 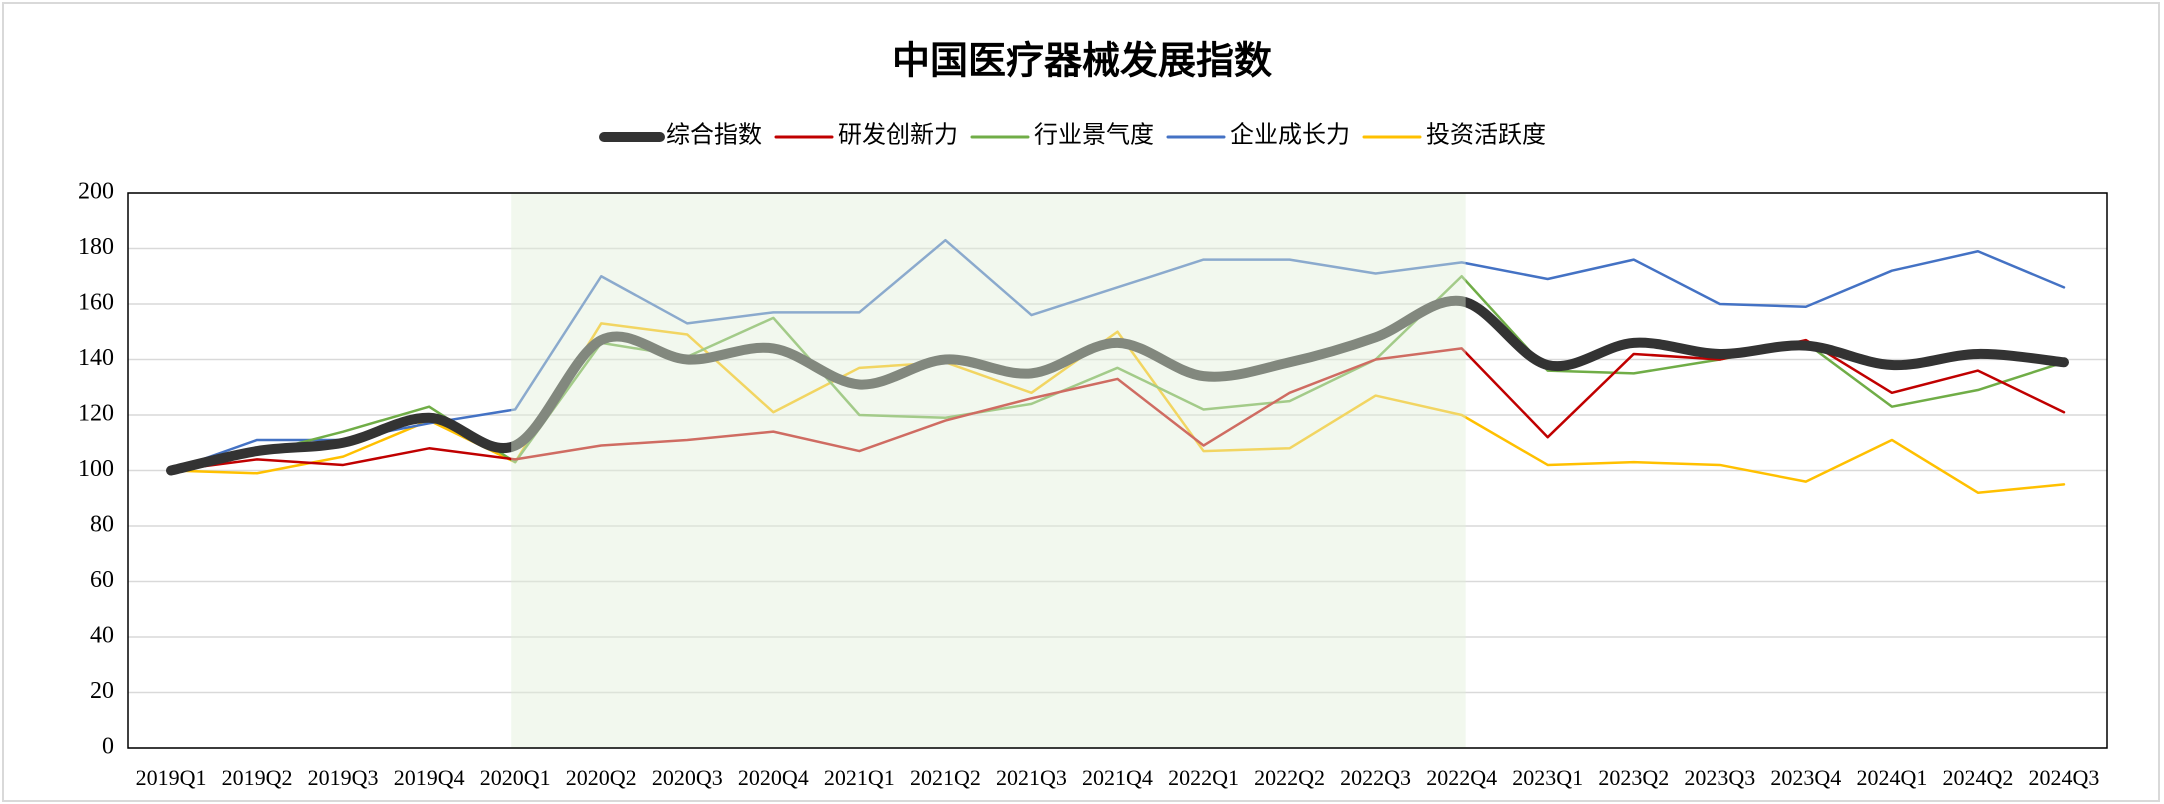 I want to click on x-tick-label: 2021Q1, so click(x=859, y=777).